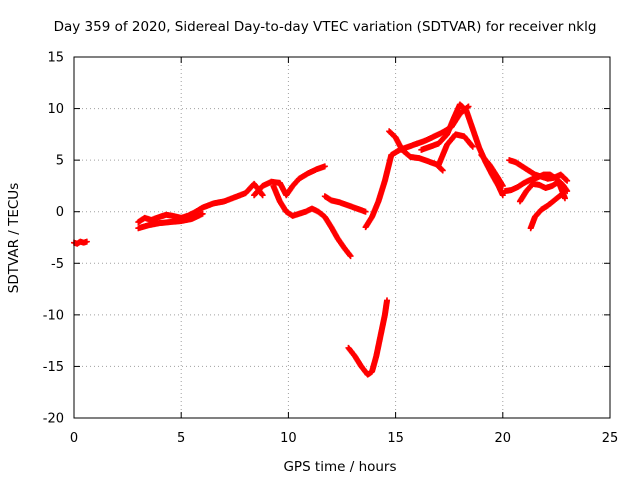 The height and width of the screenshot is (480, 640). Describe the element at coordinates (60, 161) in the screenshot. I see `y-tick-label: 5` at that location.